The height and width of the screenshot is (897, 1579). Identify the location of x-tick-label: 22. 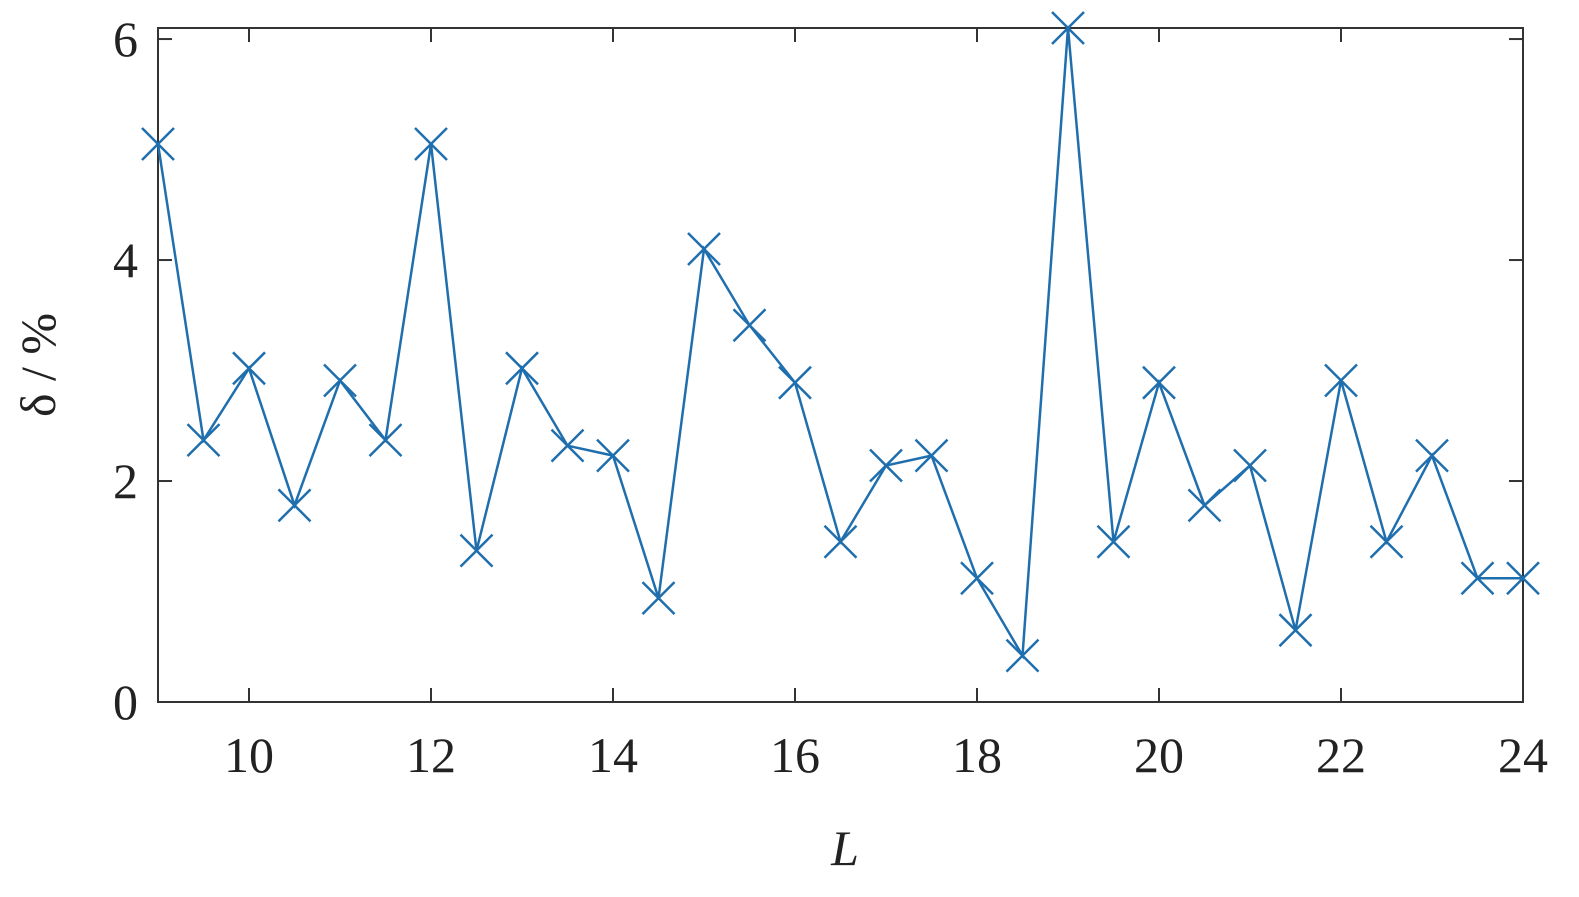
(1341, 755).